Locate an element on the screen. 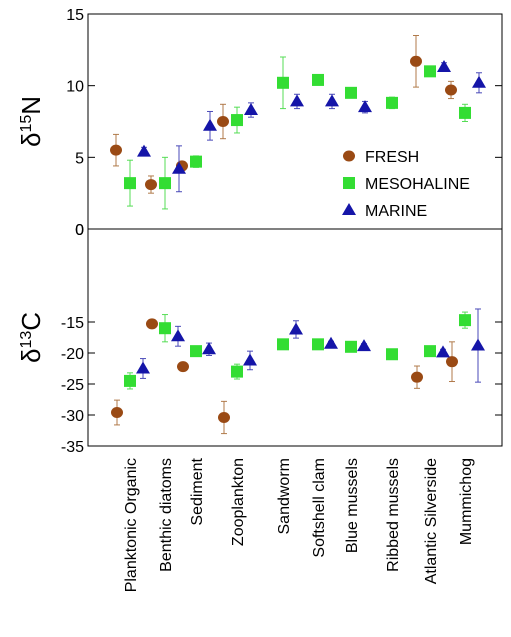  legend-marker-mesohaline is located at coordinates (349, 183).